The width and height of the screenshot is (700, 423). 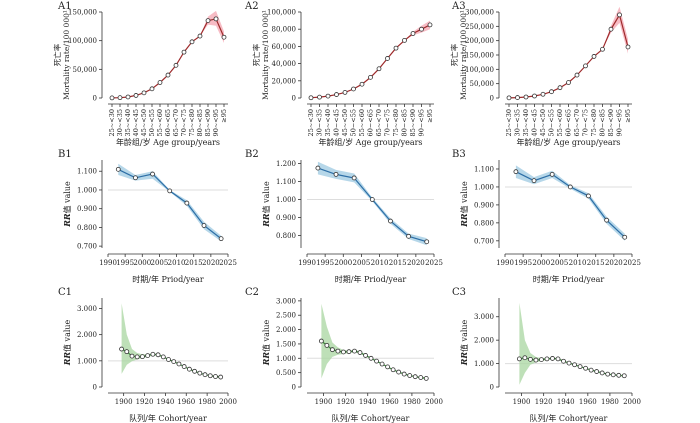 I want to click on panel-label: C1, so click(x=65, y=292).